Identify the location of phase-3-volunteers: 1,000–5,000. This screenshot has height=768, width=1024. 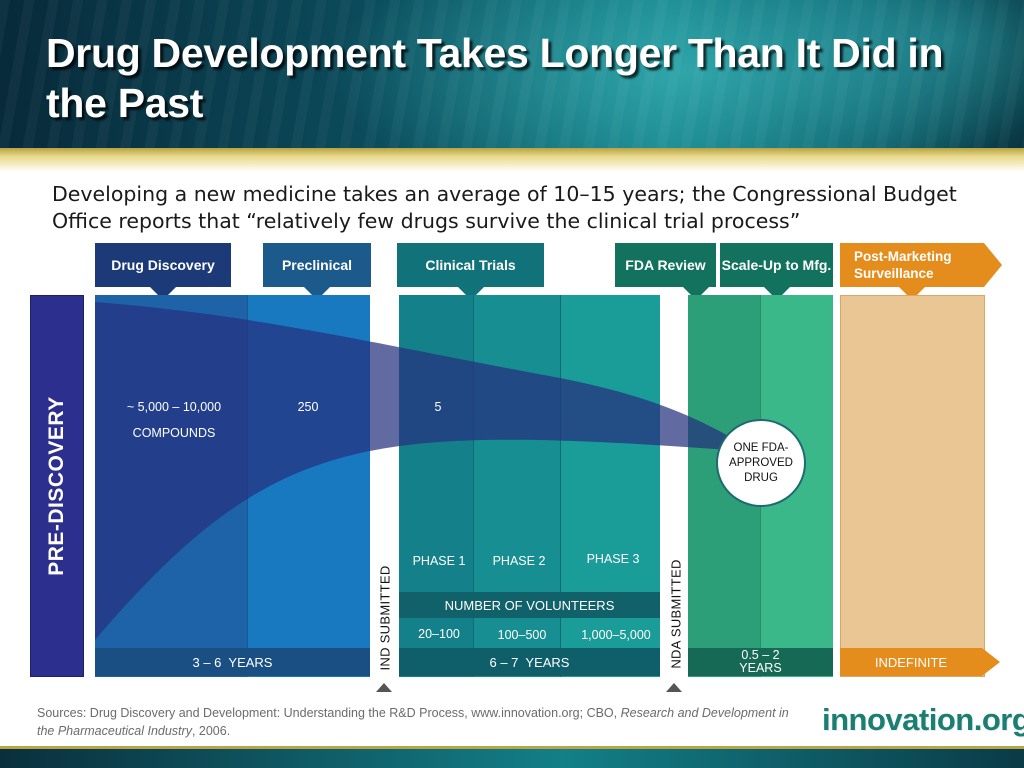
(616, 635).